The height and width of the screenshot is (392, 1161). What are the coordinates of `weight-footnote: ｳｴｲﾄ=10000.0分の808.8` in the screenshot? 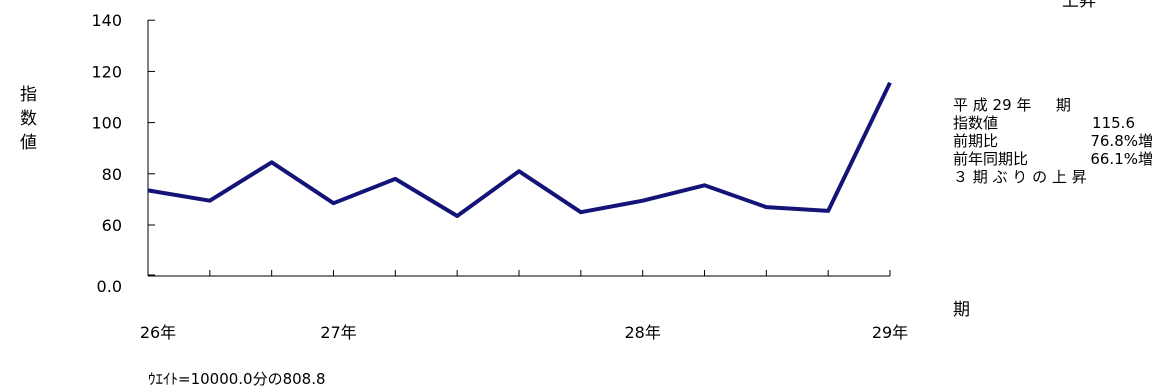 It's located at (237, 379).